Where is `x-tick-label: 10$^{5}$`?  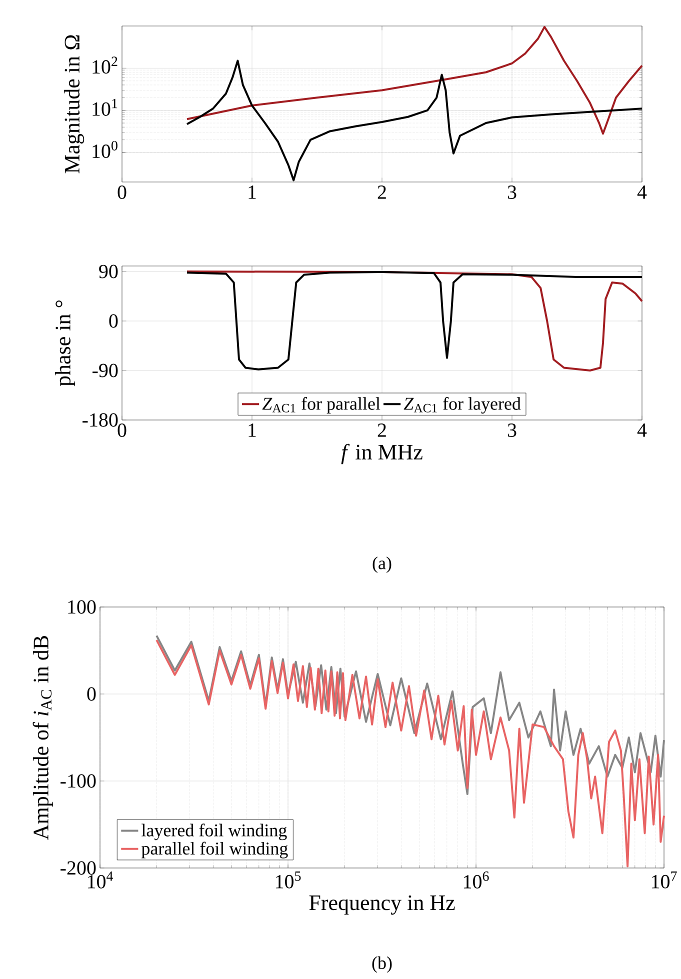
x-tick-label: 10$^{5}$ is located at coordinates (288, 880).